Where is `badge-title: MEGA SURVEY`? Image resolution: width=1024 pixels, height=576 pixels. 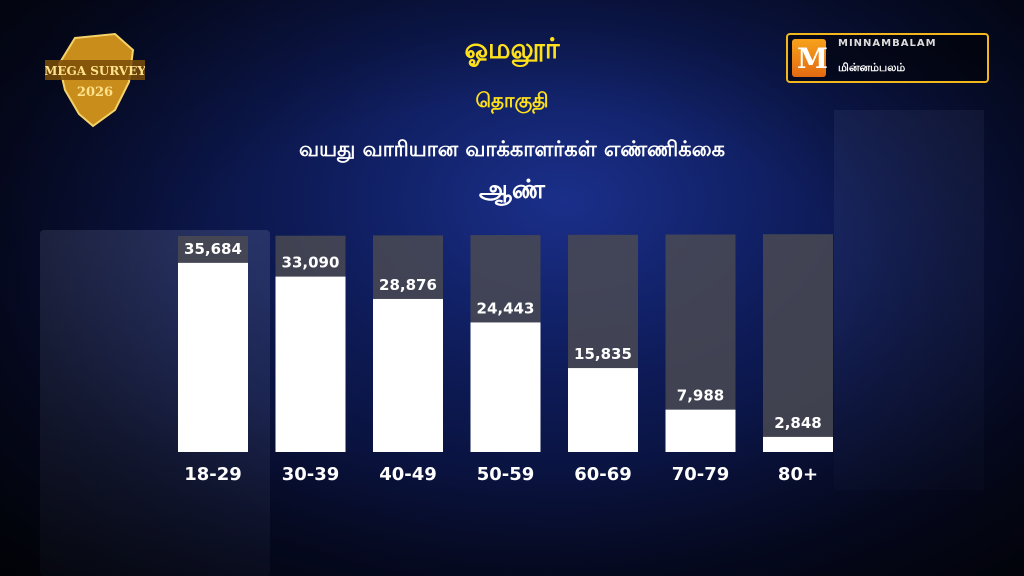
badge-title: MEGA SURVEY is located at coordinates (95, 71).